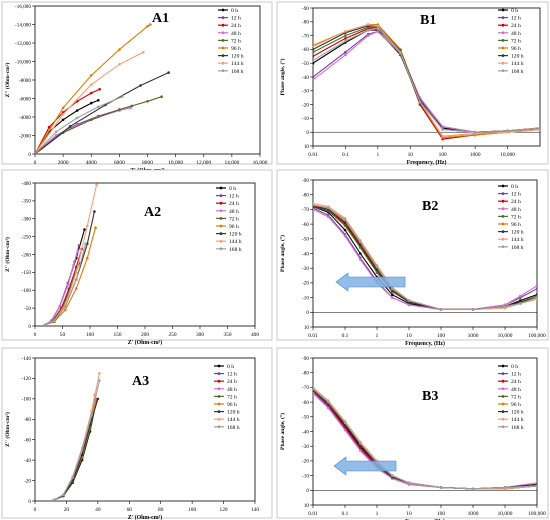  I want to click on x-tick-label: 350, so click(227, 335).